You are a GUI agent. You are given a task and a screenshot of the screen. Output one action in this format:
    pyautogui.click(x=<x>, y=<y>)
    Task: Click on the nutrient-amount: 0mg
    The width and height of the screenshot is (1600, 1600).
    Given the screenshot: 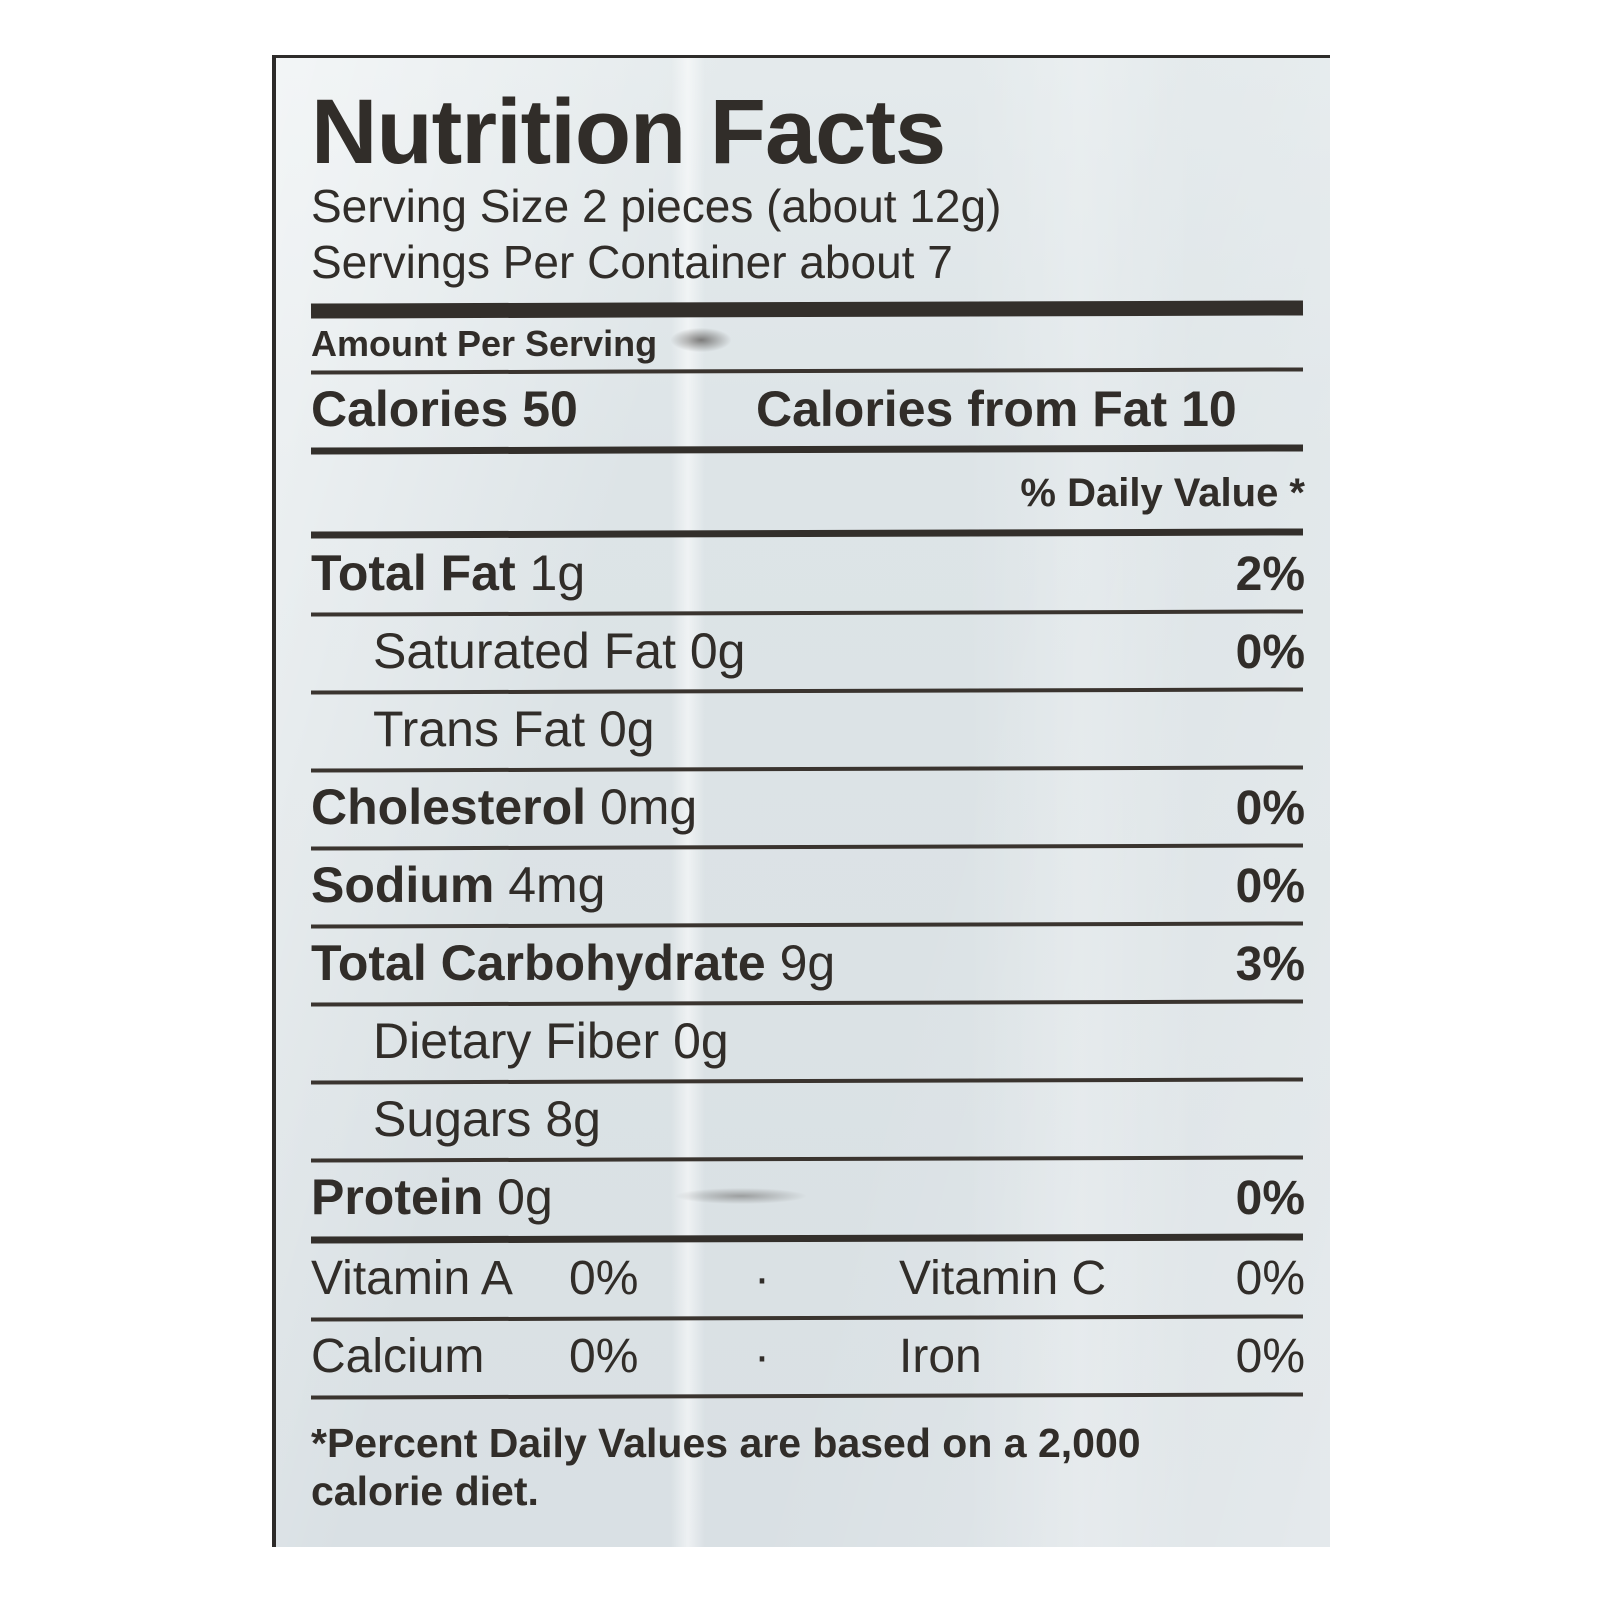 What is the action you would take?
    pyautogui.click(x=648, y=807)
    